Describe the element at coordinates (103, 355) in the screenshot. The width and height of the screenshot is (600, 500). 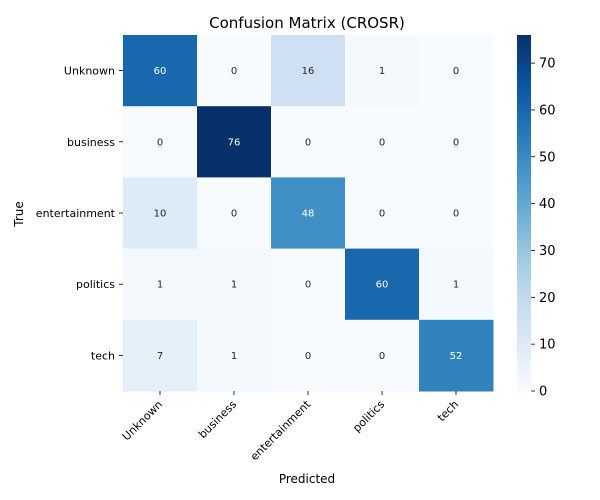
I see `y-tick-label: tech` at that location.